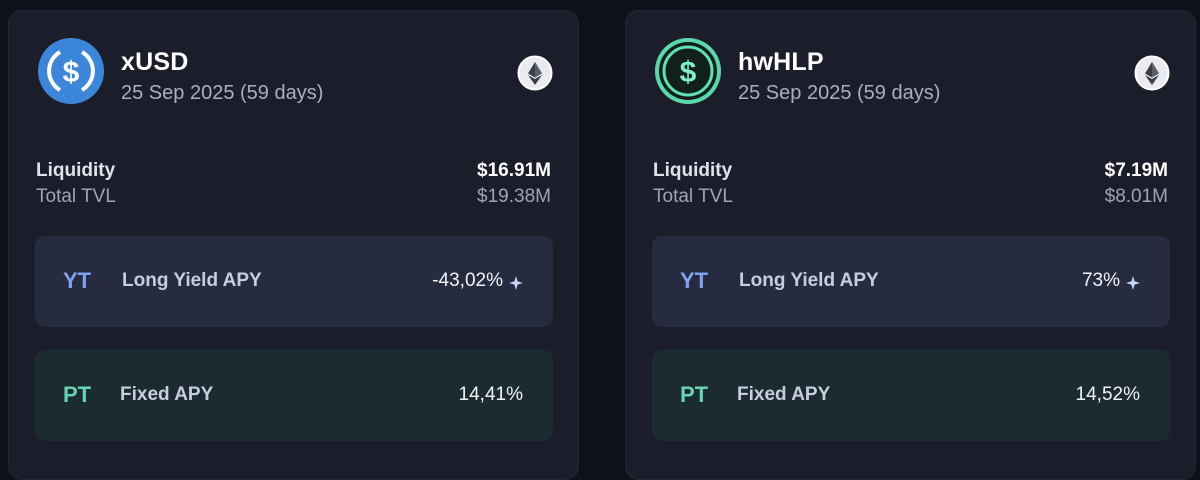  What do you see at coordinates (294, 395) in the screenshot?
I see `pt-fixed-apy-row: PT Fixed APY 14,41%` at bounding box center [294, 395].